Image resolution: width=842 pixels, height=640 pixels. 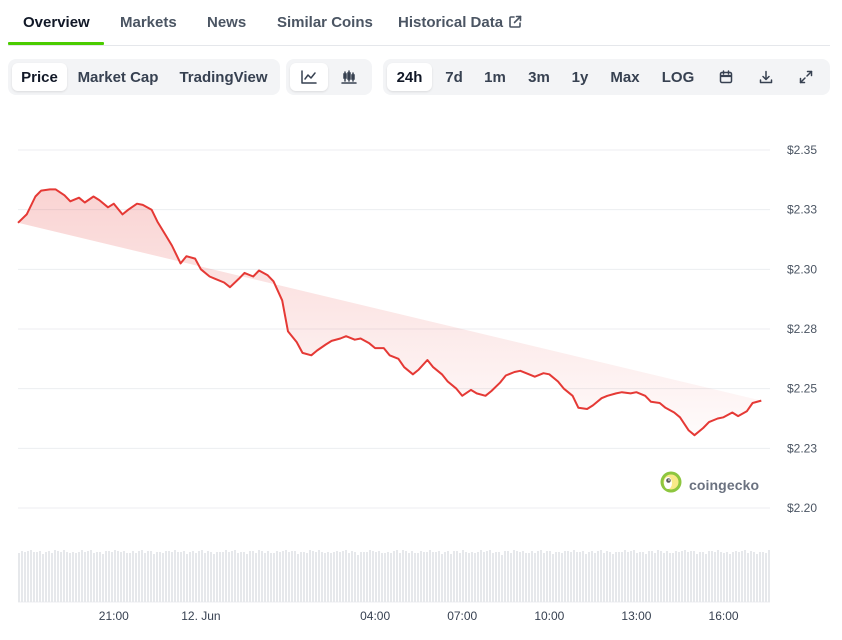 What do you see at coordinates (802, 329) in the screenshot?
I see `y-axis-labels: $2.35 $2.33 $2.30 $2.28 $2.25 $2.23 $2.20` at bounding box center [802, 329].